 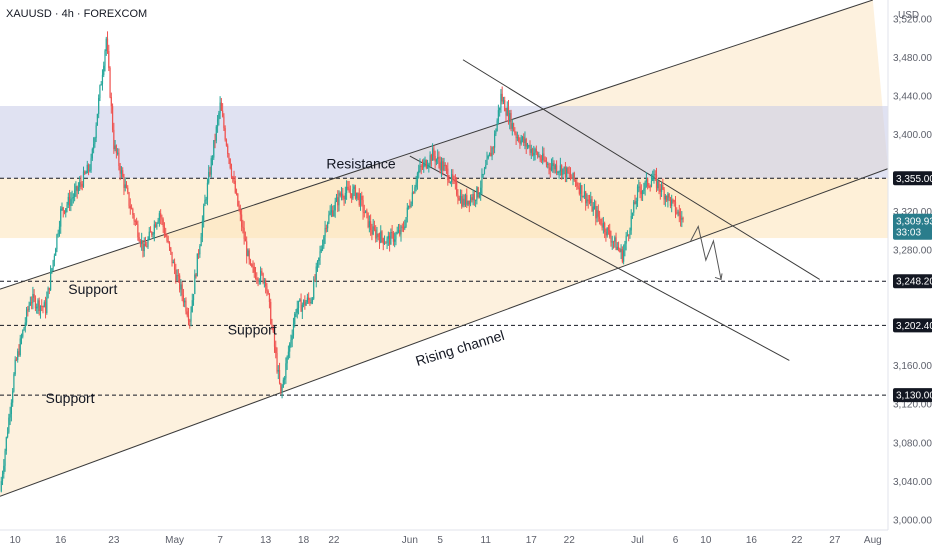 What do you see at coordinates (835, 540) in the screenshot?
I see `x-tick-label: 27` at bounding box center [835, 540].